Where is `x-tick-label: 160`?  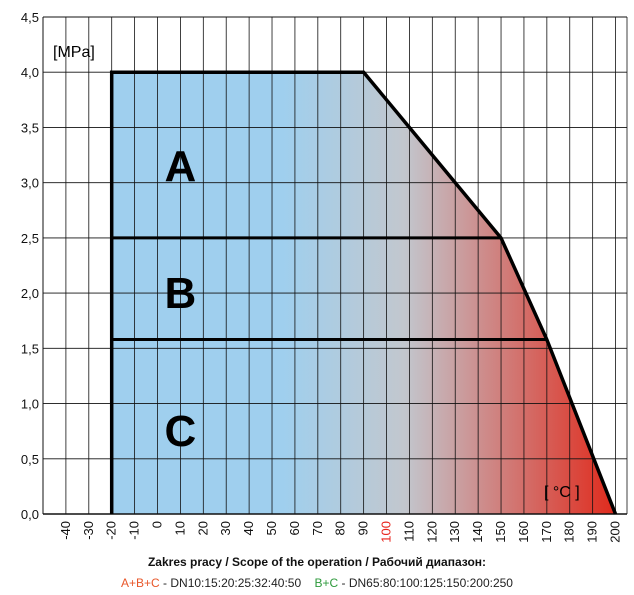 x-tick-label: 160 is located at coordinates (523, 532).